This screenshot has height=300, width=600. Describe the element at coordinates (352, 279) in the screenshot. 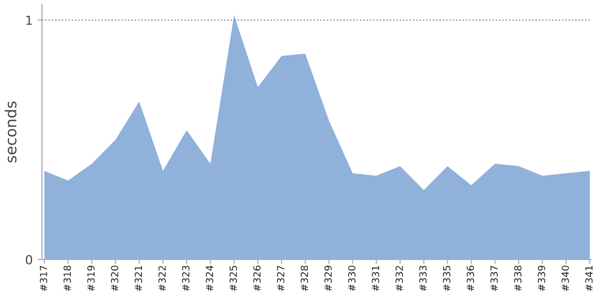

I see `x-tick-label: #330` at that location.